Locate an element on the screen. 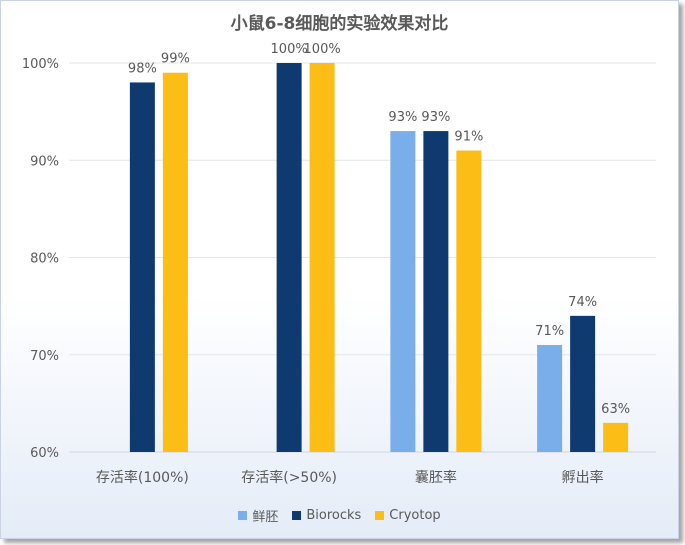 The height and width of the screenshot is (545, 685). legend-item: Biorocks is located at coordinates (326, 515).